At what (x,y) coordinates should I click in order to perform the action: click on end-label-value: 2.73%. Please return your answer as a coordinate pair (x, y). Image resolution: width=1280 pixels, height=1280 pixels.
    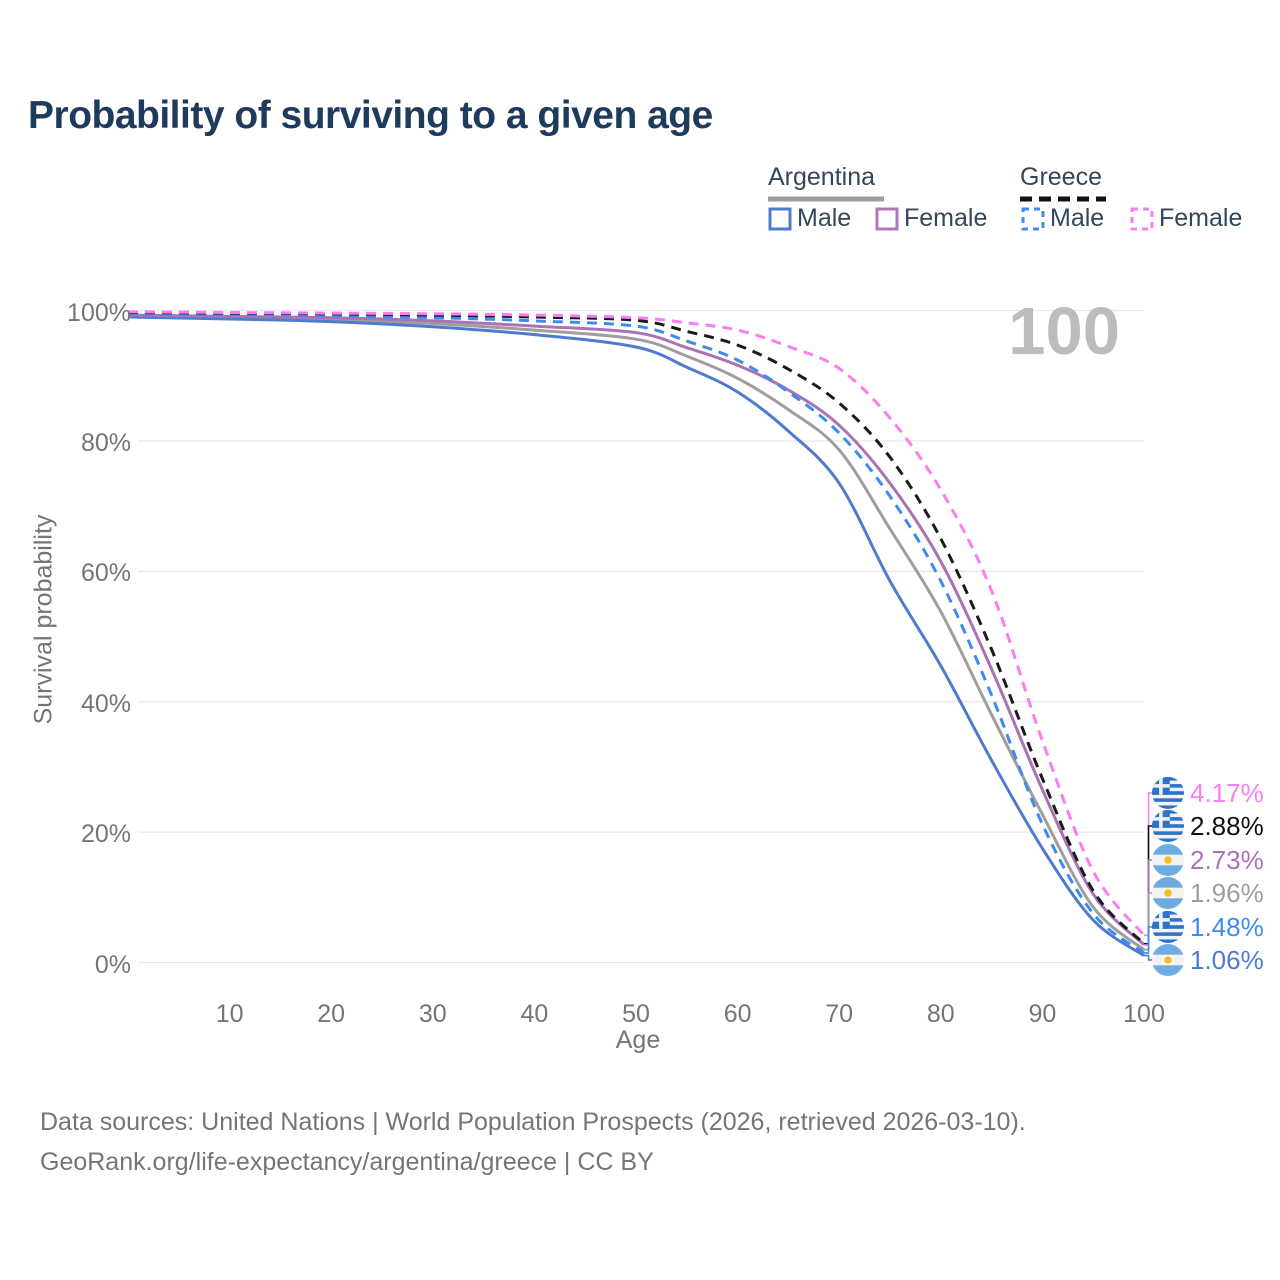
    Looking at the image, I should click on (1227, 859).